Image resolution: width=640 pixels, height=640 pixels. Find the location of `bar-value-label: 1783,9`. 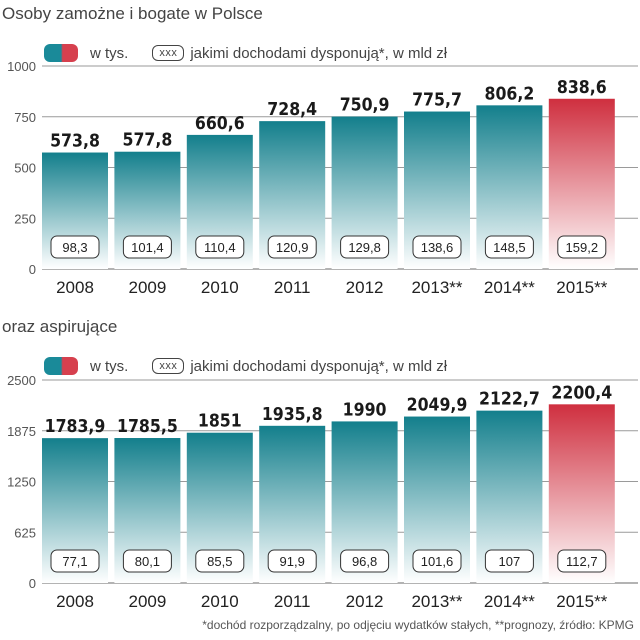

bar-value-label: 1783,9 is located at coordinates (75, 427).